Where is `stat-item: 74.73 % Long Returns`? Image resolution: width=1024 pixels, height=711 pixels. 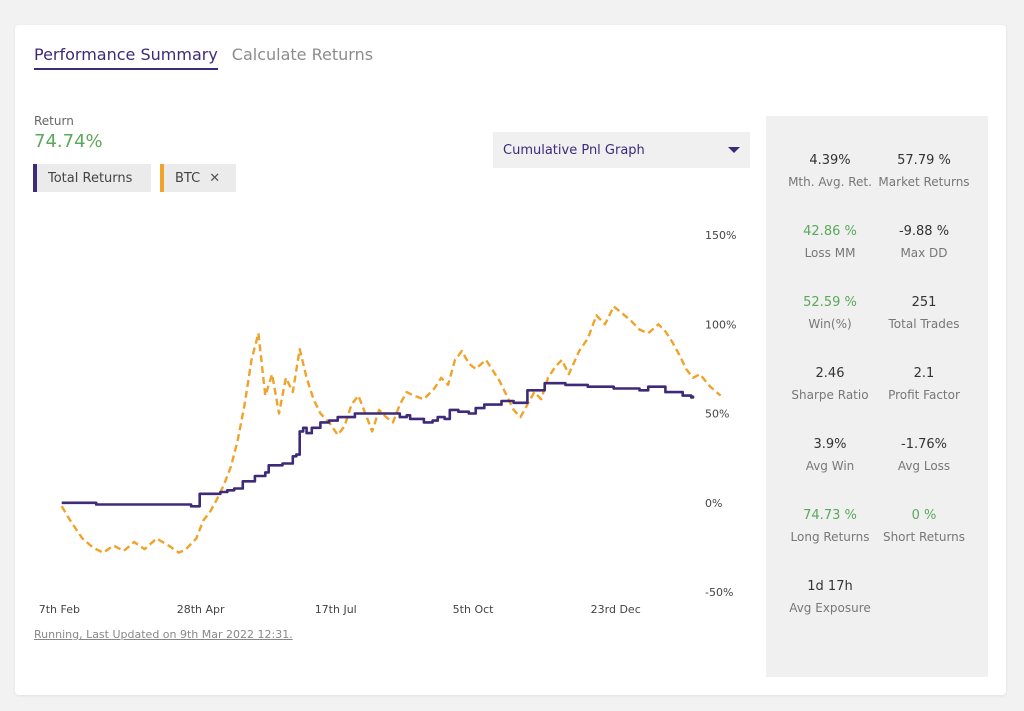 stat-item: 74.73 % Long Returns is located at coordinates (830, 528).